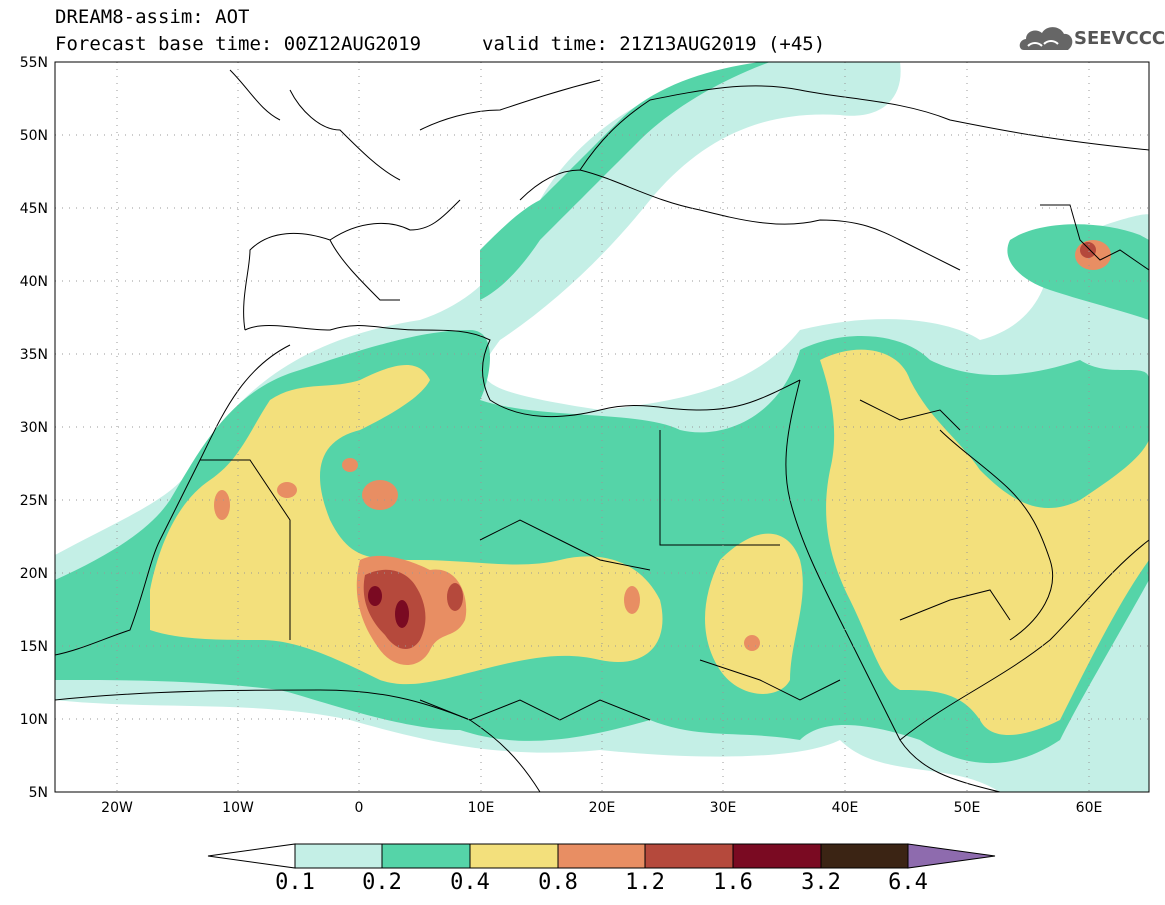 The width and height of the screenshot is (1165, 905). Describe the element at coordinates (34, 209) in the screenshot. I see `lat-label: 45N` at that location.